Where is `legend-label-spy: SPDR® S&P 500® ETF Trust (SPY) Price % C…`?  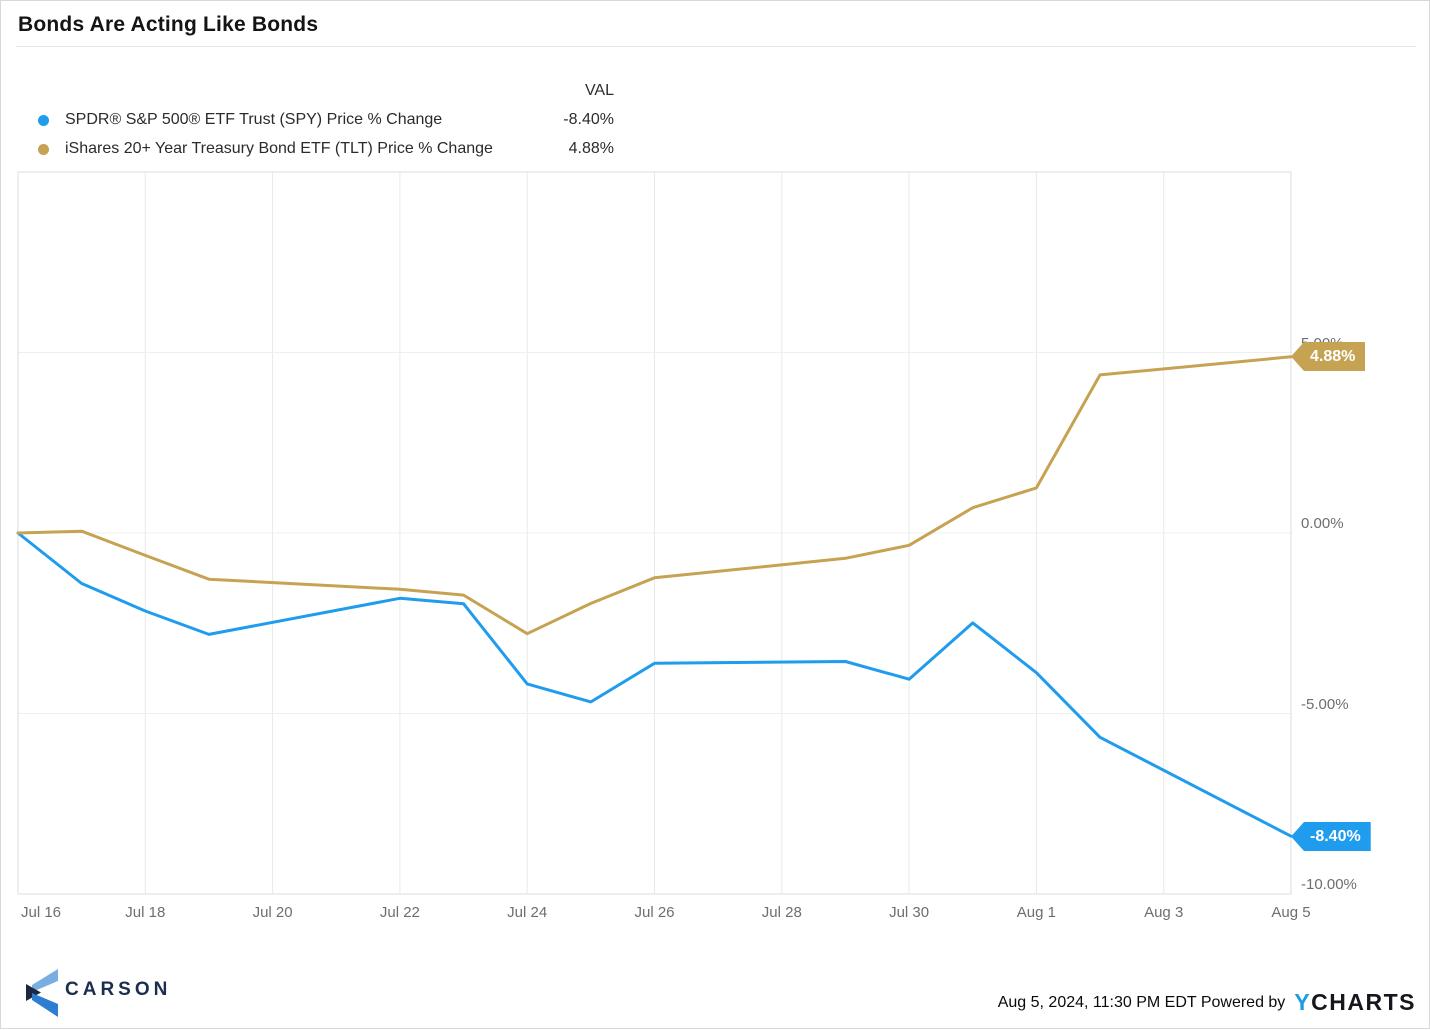 legend-label-spy: SPDR® S&P 500® ETF Trust (SPY) Price % C… is located at coordinates (254, 119).